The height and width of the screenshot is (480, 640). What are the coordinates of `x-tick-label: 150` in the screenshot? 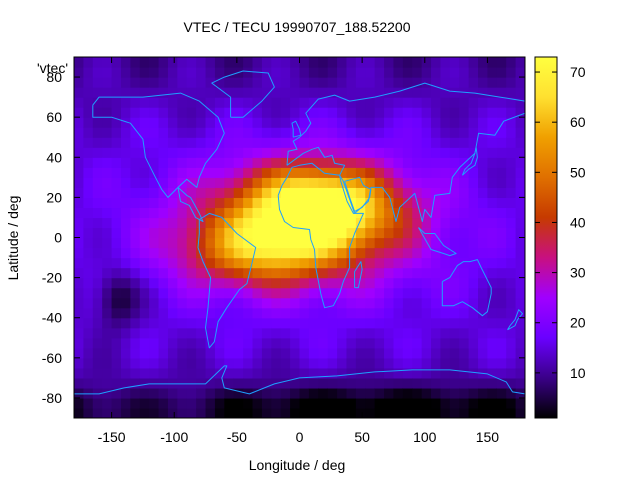 It's located at (488, 437).